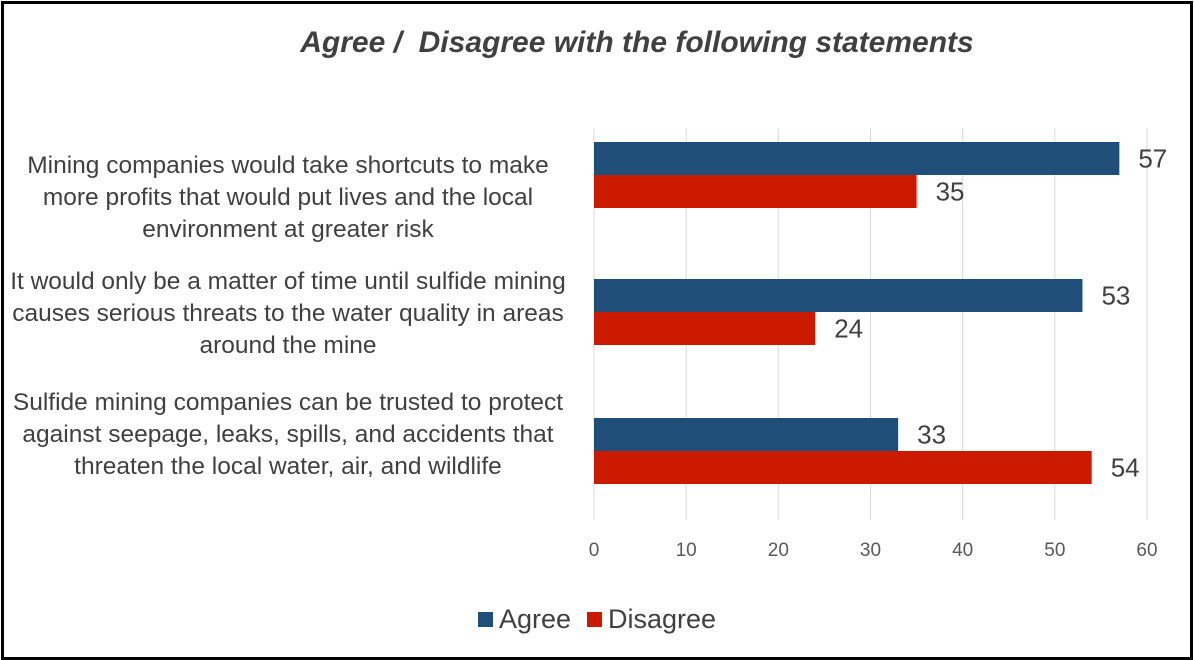  Describe the element at coordinates (686, 550) in the screenshot. I see `x-tick-label: 10` at that location.